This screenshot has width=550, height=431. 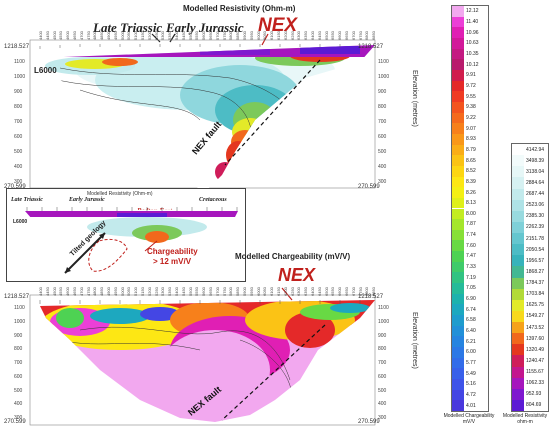 What do you see at coordinates (115, 35) in the screenshot?
I see `station-label: 4950` at bounding box center [115, 35].